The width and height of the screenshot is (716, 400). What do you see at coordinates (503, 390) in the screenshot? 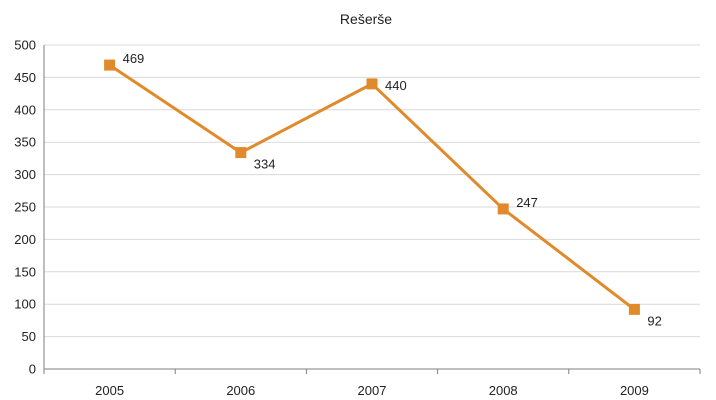
I see `x-tick-label: 2008` at bounding box center [503, 390].